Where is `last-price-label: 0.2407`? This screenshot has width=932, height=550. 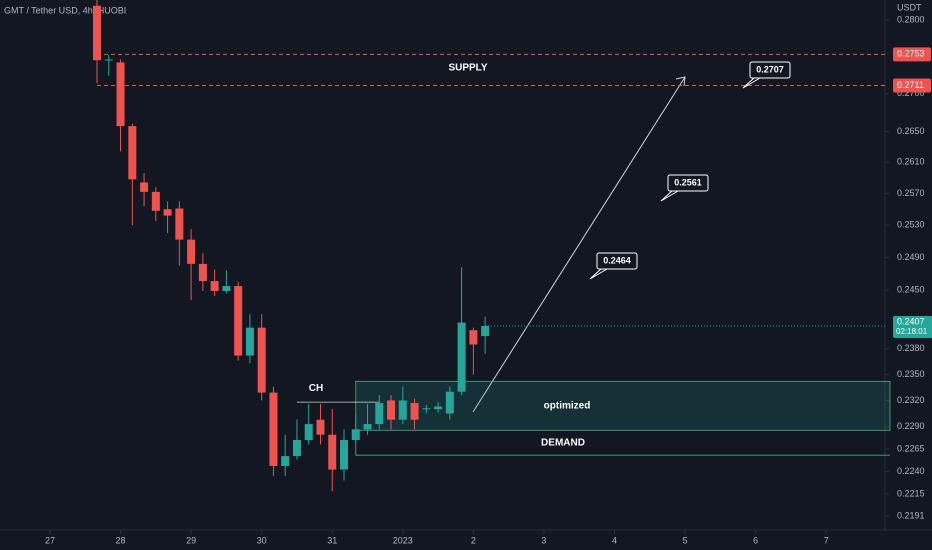 last-price-label: 0.2407 is located at coordinates (911, 321).